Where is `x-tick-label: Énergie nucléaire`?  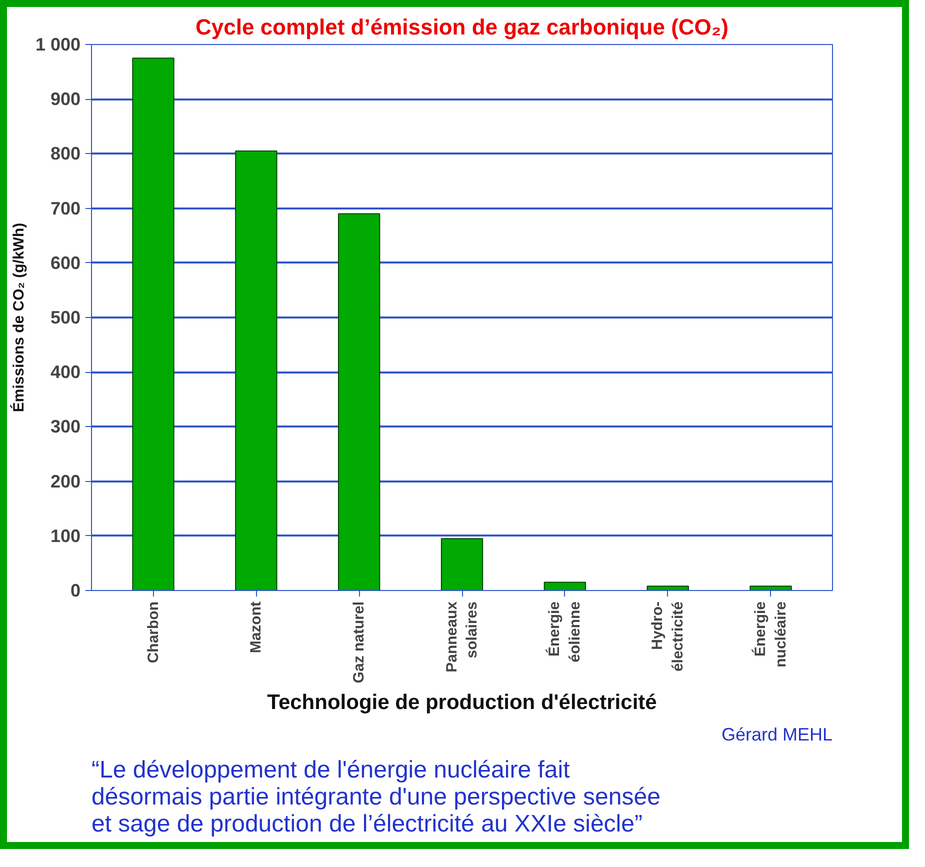
x-tick-label: Énergie nucléaire is located at coordinates (770, 634).